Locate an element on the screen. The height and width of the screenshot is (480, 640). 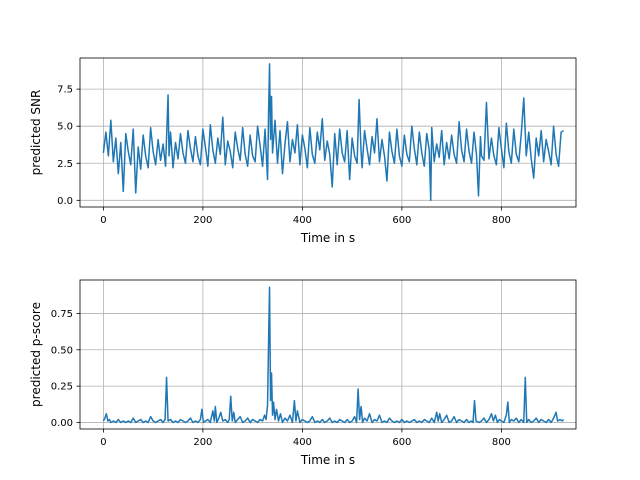
snr-y-tick-label: 2.5 is located at coordinates (65, 164).